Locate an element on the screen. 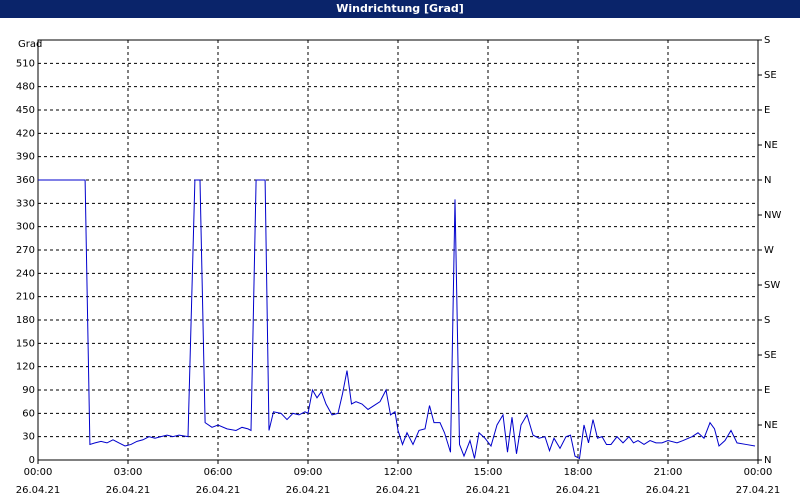 Image resolution: width=800 pixels, height=500 pixels. y-axis-label: Grad is located at coordinates (30, 44).